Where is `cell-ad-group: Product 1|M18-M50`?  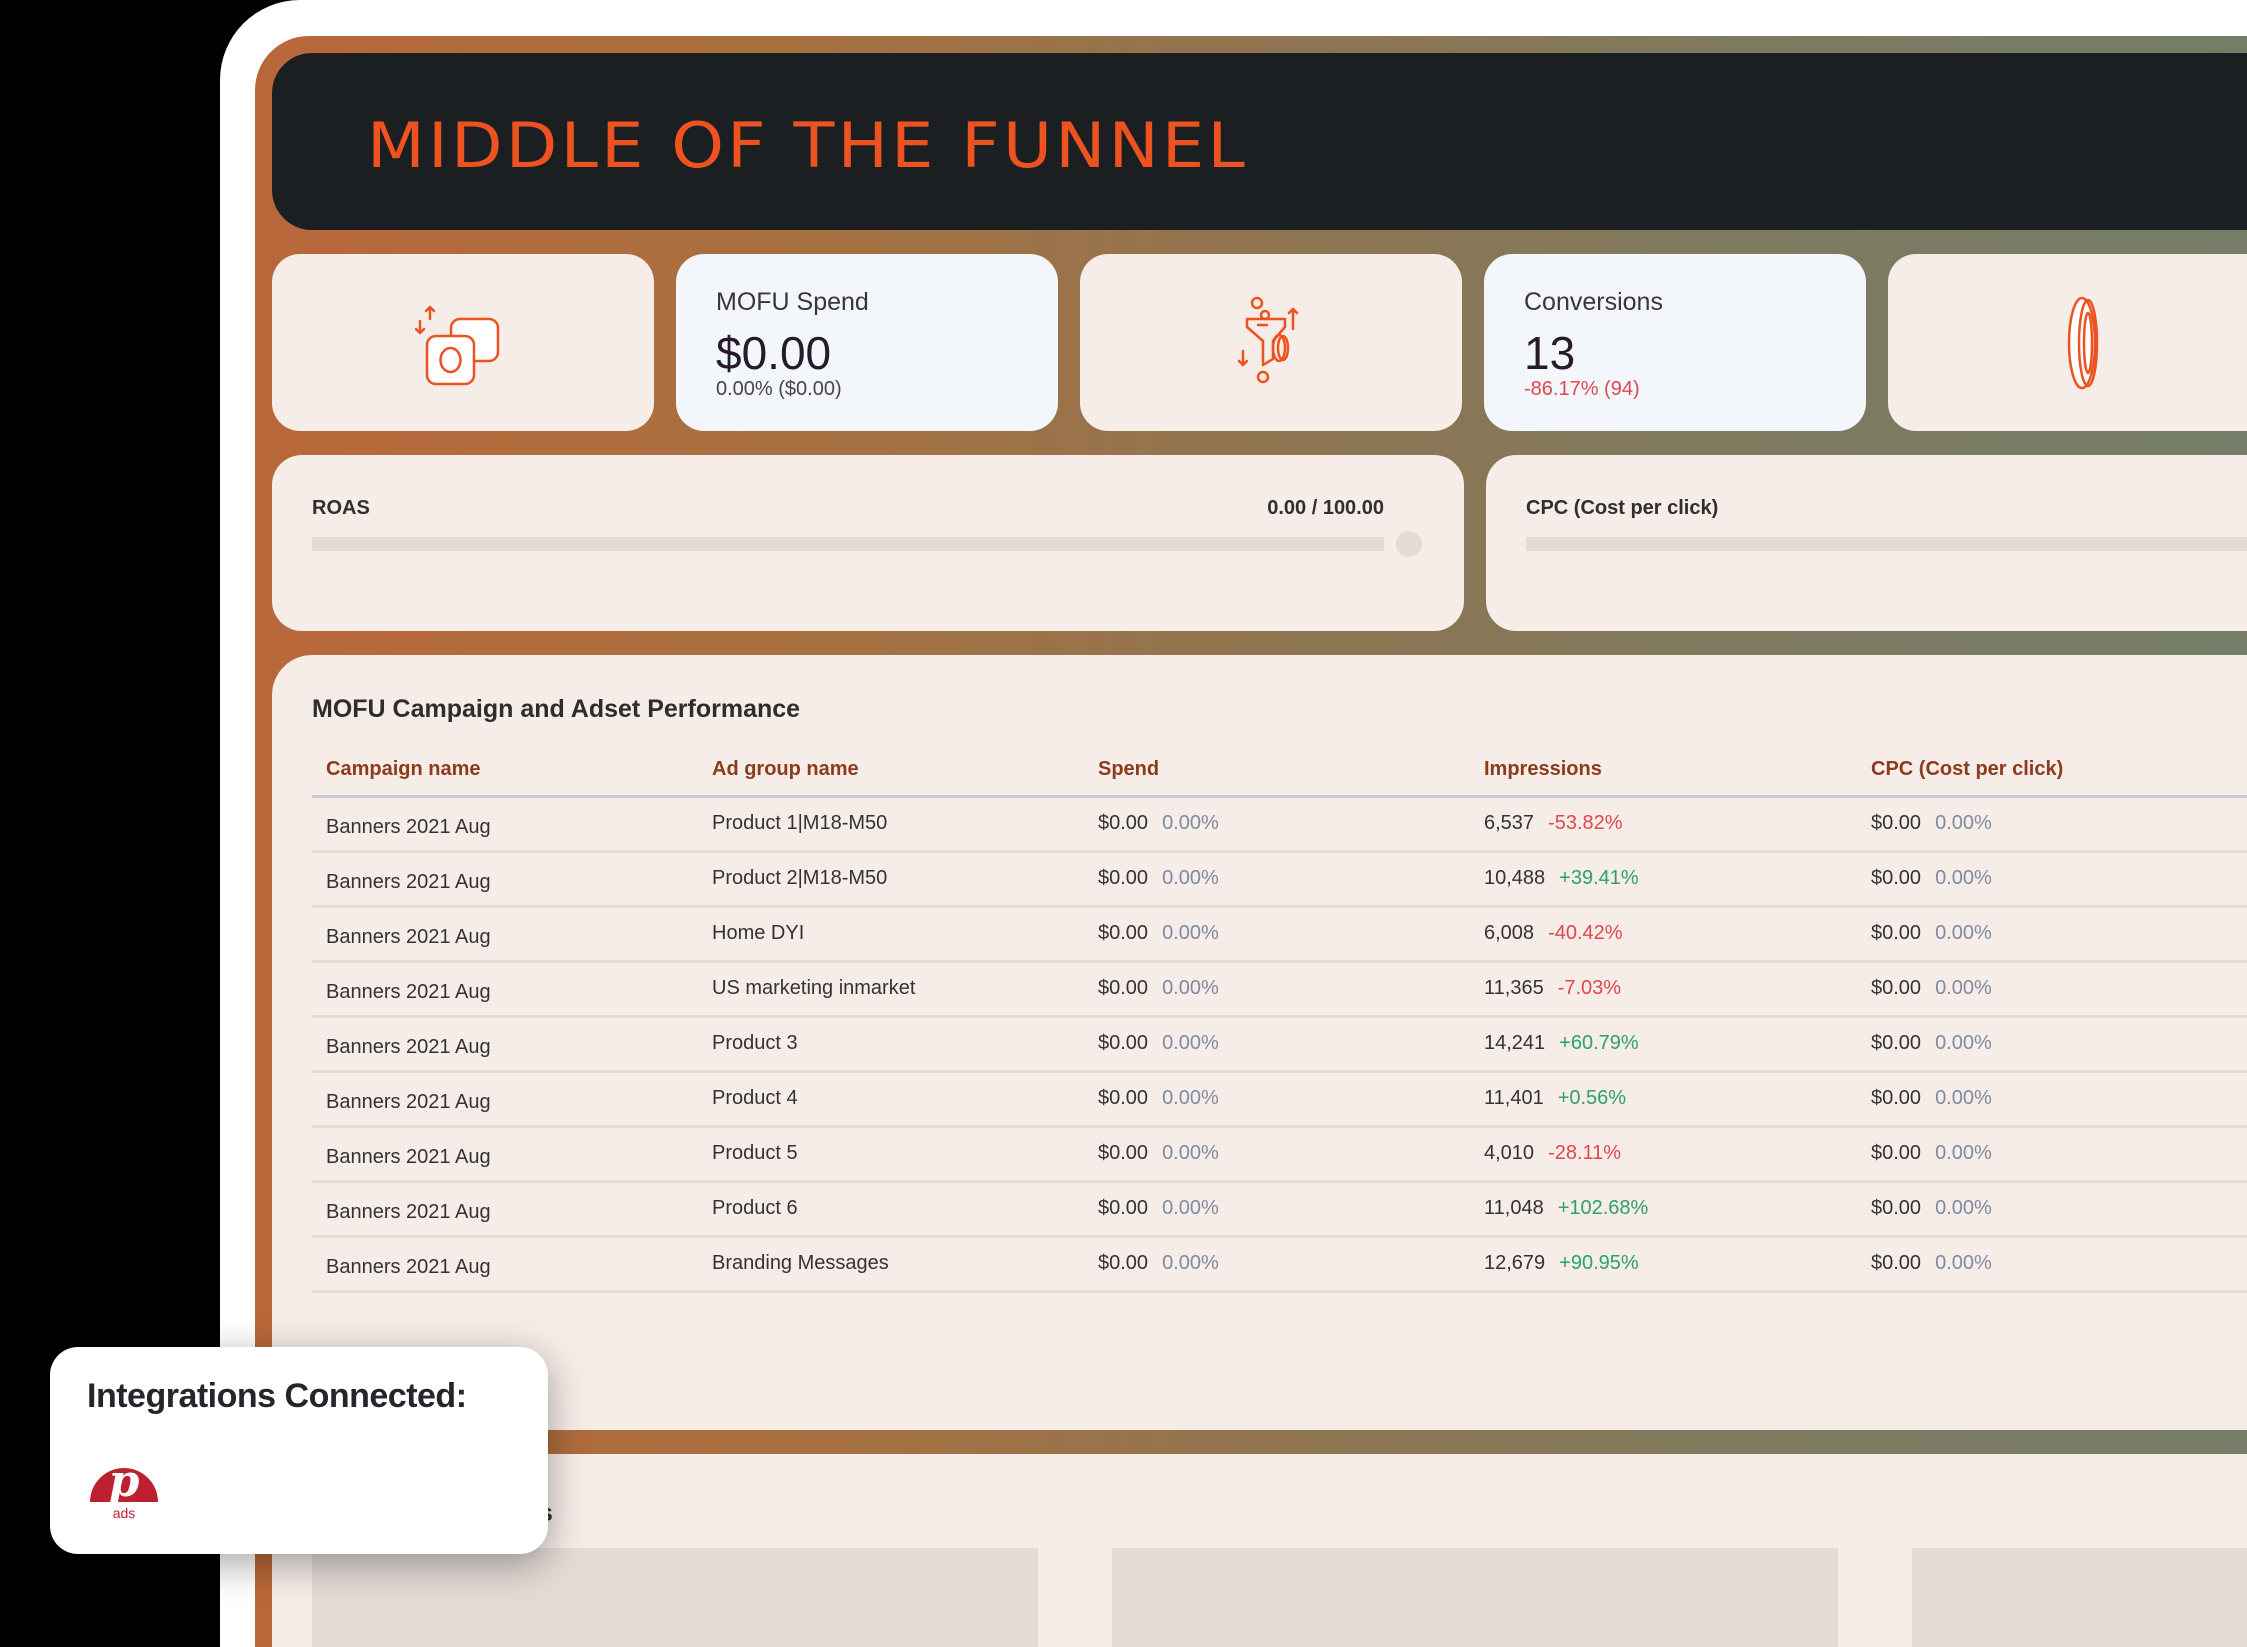
cell-ad-group: Product 1|M18-M50 is located at coordinates (800, 823).